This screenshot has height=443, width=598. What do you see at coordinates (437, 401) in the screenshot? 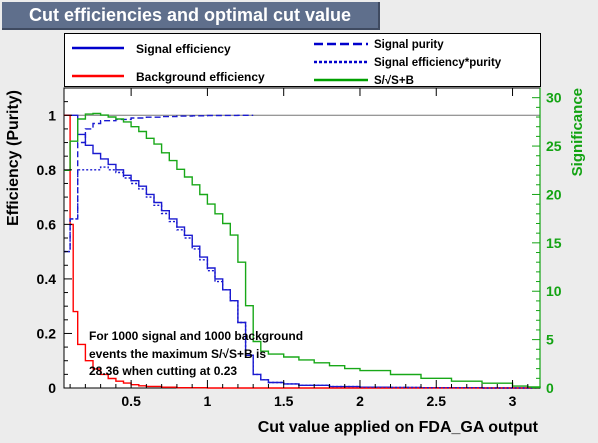
I see `x-tick-label: 2.5` at bounding box center [437, 401].